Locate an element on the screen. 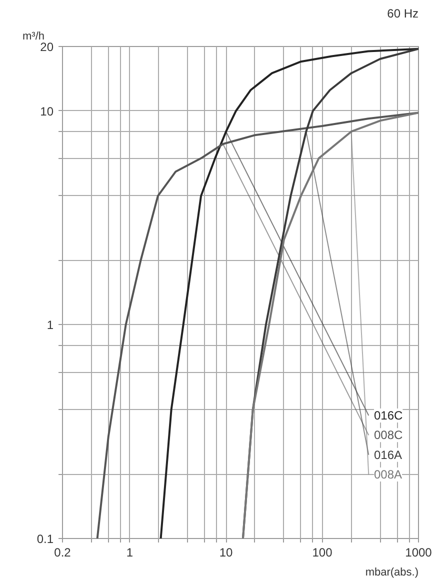 The width and height of the screenshot is (448, 583). y-tick-label: 10 is located at coordinates (47, 111).